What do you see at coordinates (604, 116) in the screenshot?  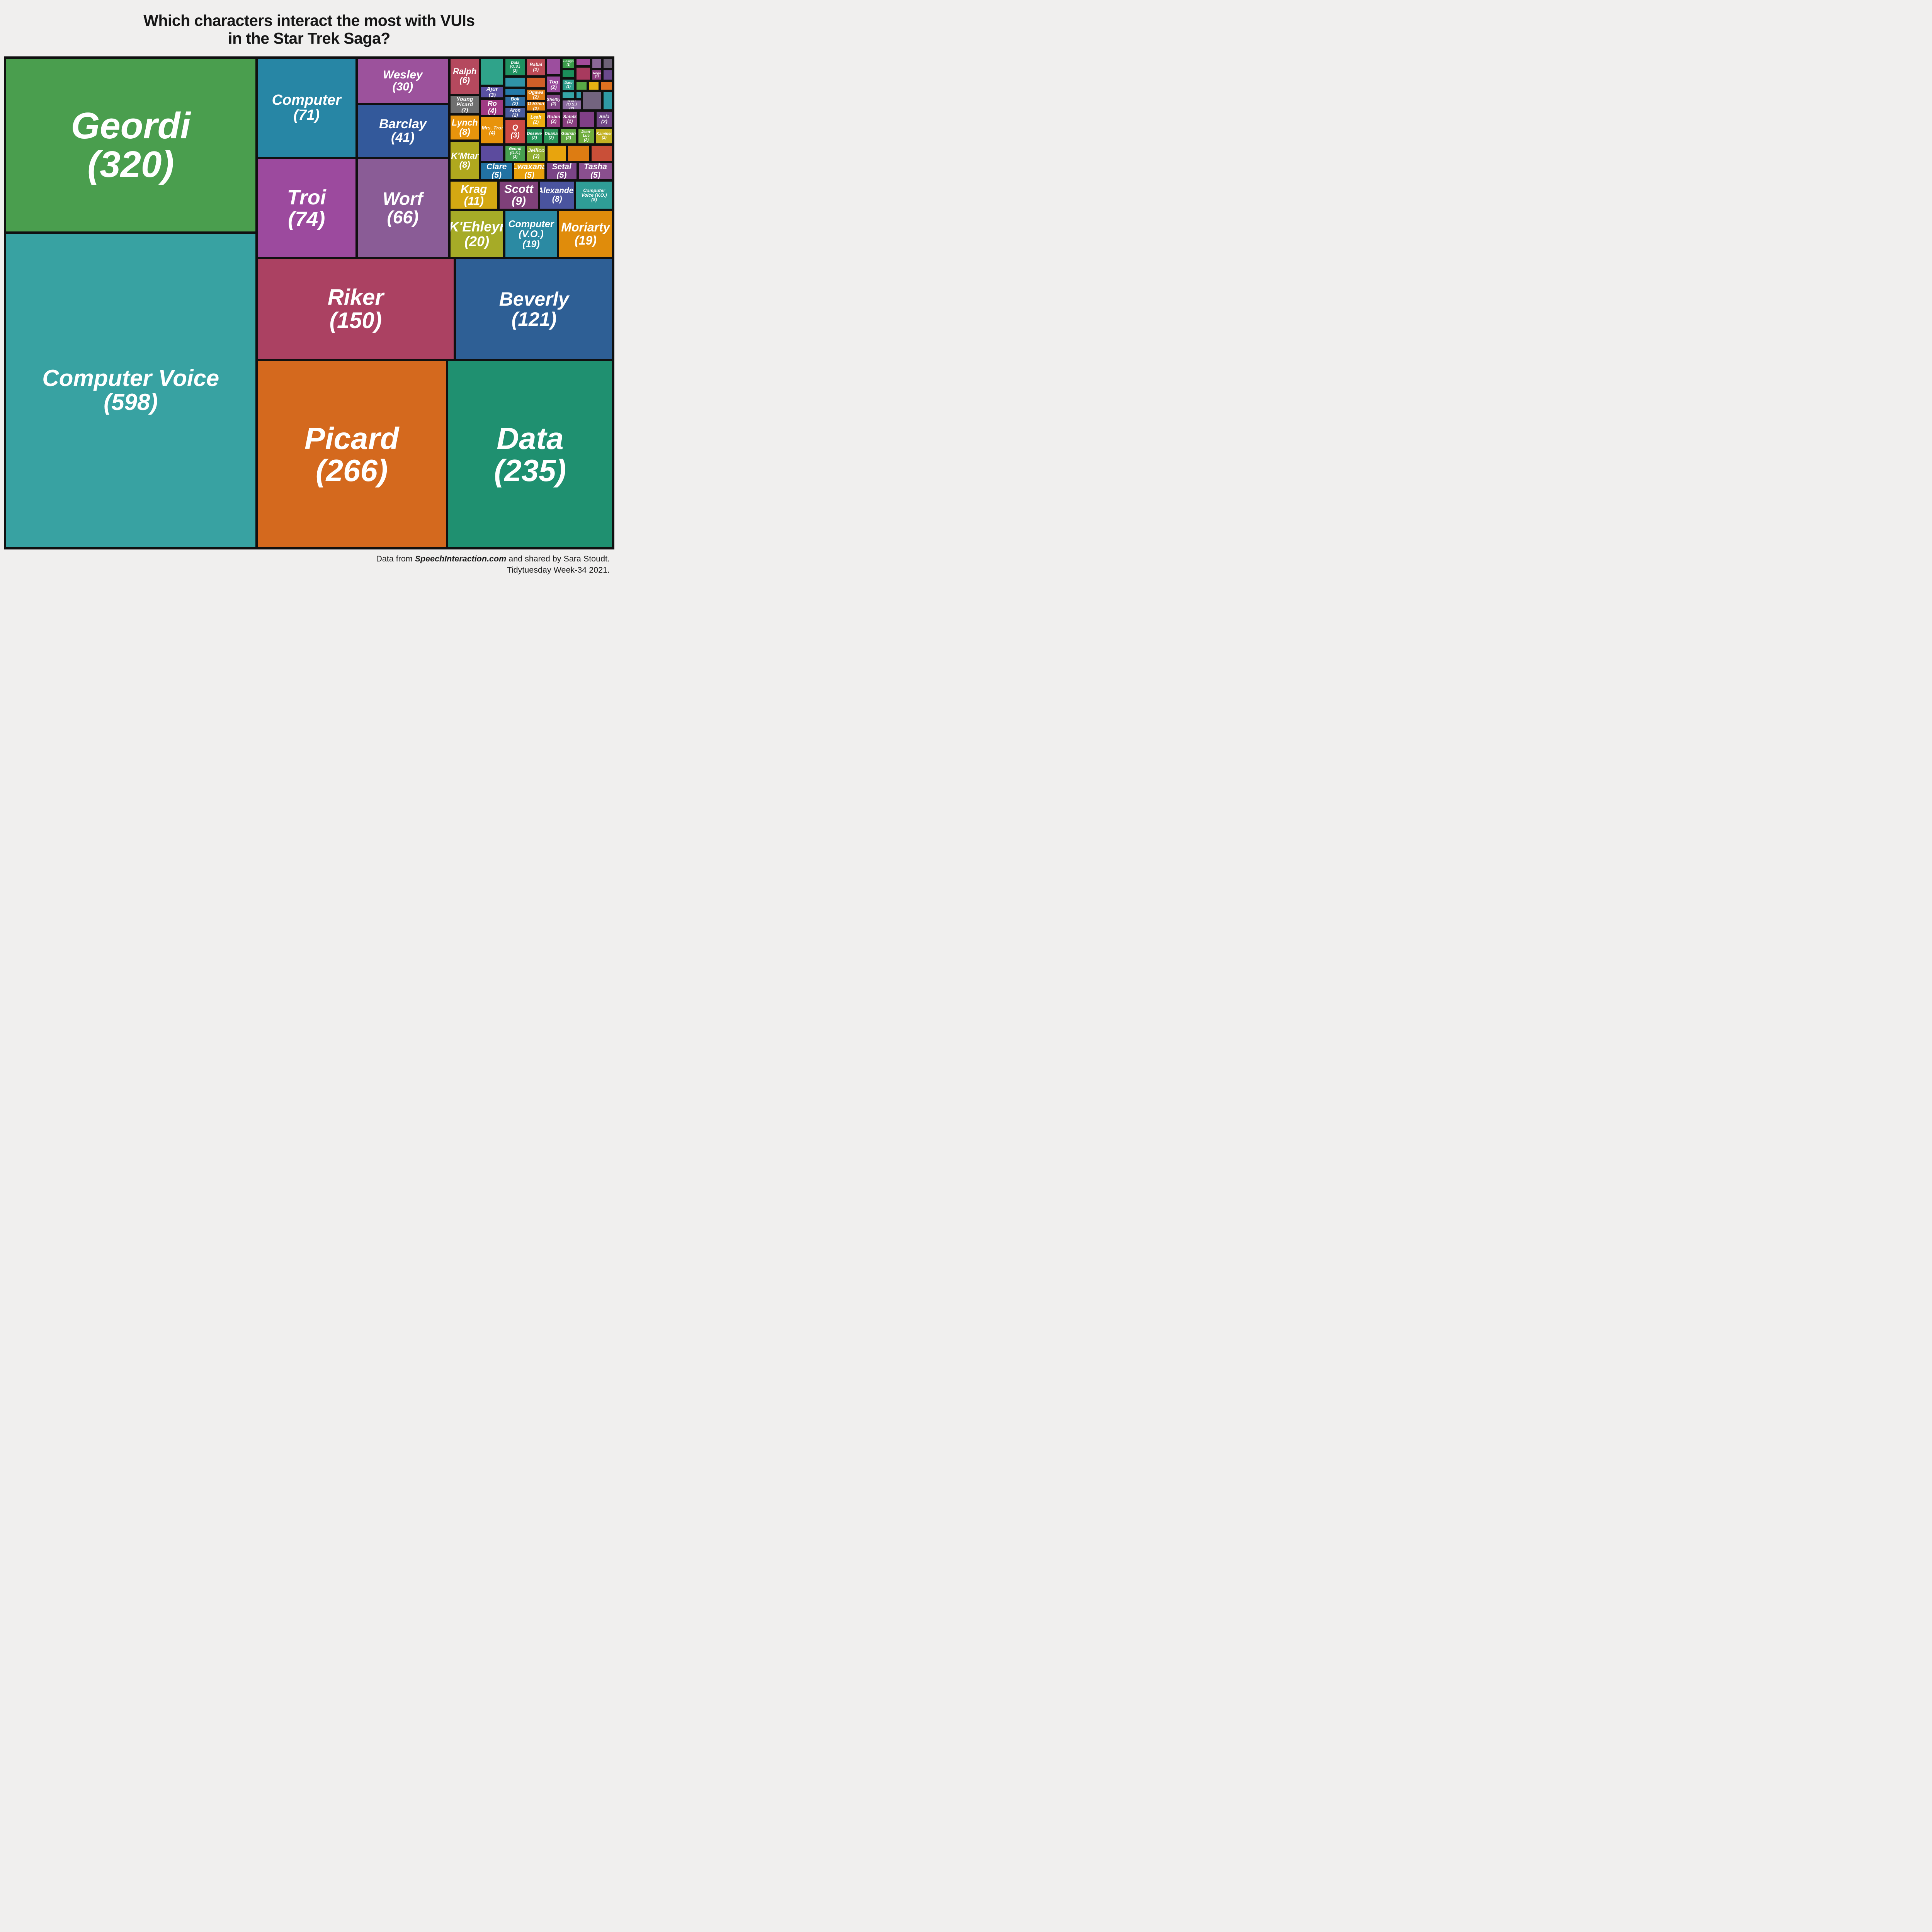 I see `cell-label: Sela` at bounding box center [604, 116].